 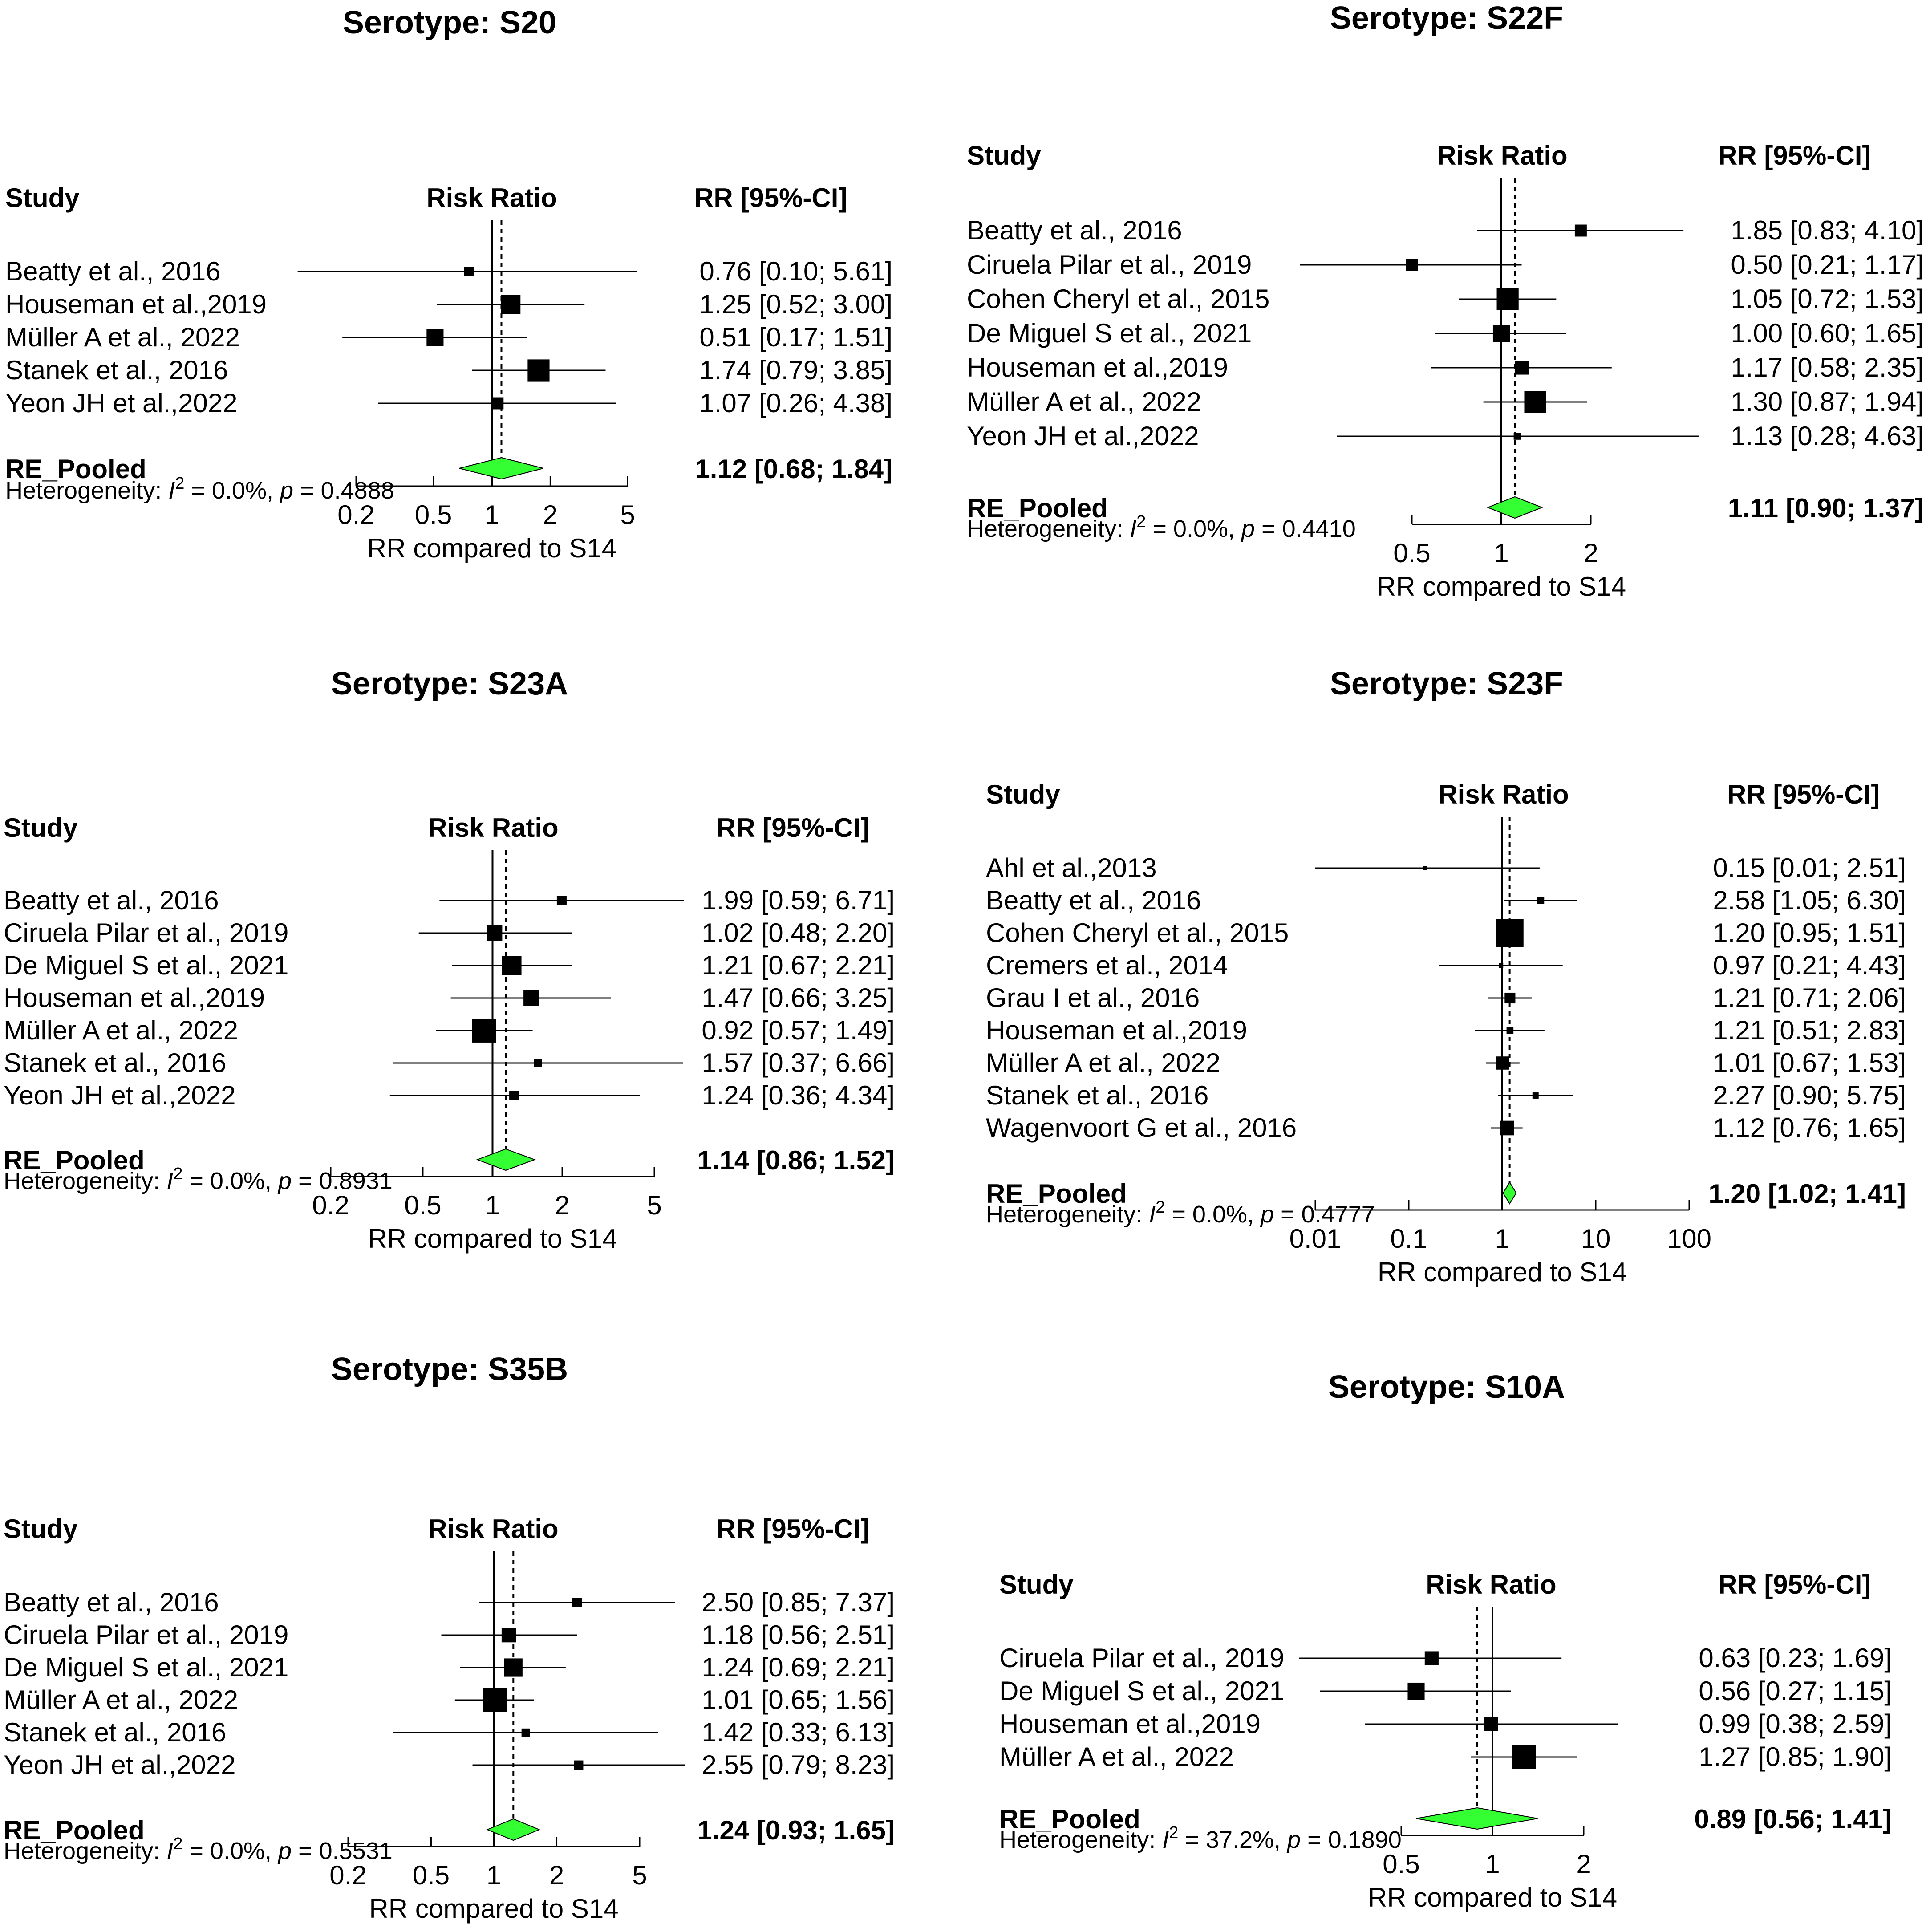 I want to click on study-name: Grau I et al., 2016, so click(x=1093, y=998).